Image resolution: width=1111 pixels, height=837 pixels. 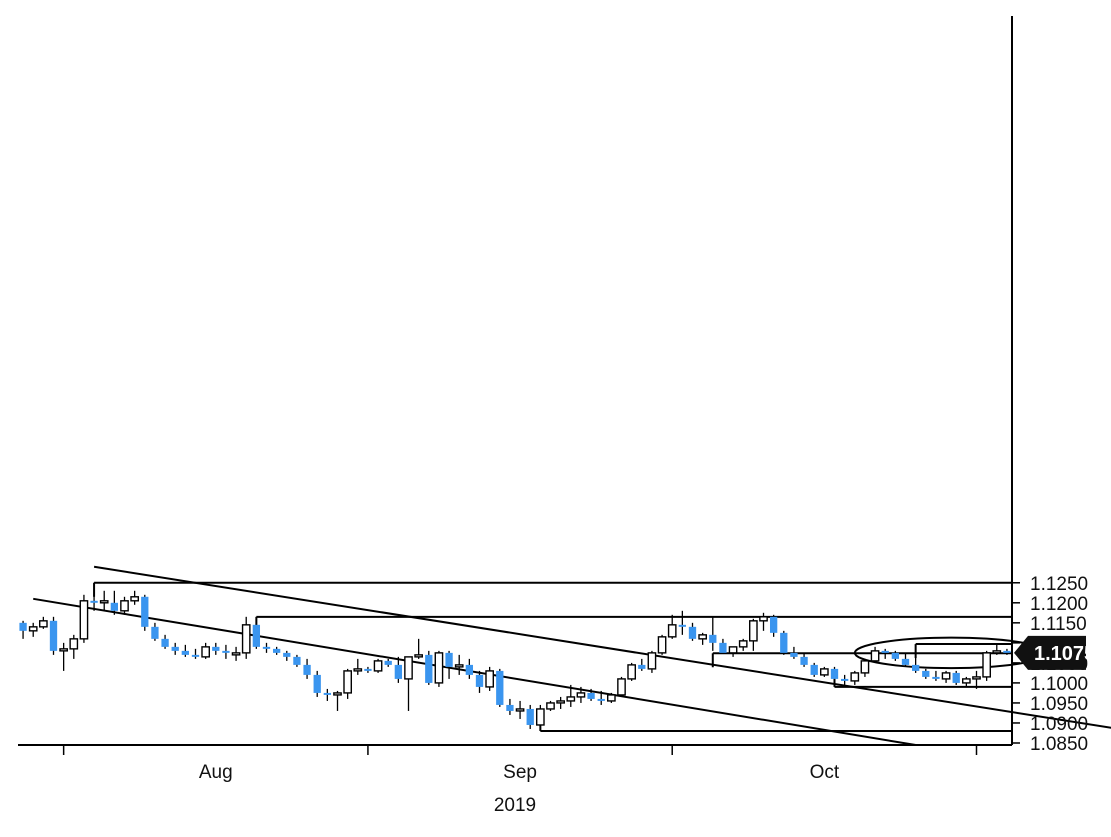 I want to click on y-tick-label: 1.1250, so click(x=1059, y=584).